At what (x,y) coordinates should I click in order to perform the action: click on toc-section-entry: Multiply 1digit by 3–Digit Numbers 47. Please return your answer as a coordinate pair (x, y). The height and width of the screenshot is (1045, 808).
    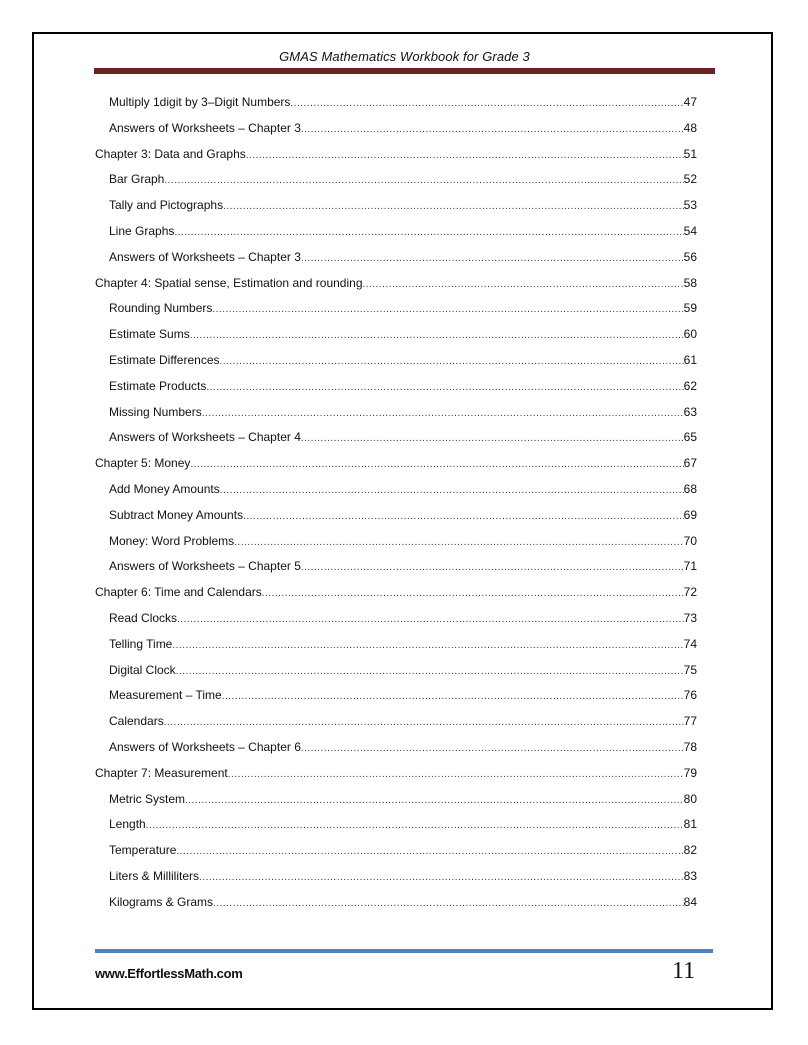
    Looking at the image, I should click on (403, 103).